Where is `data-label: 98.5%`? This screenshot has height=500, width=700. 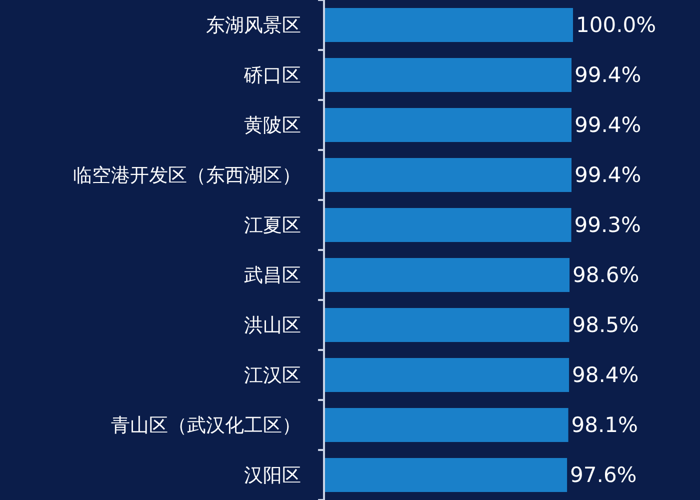 data-label: 98.5% is located at coordinates (605, 325).